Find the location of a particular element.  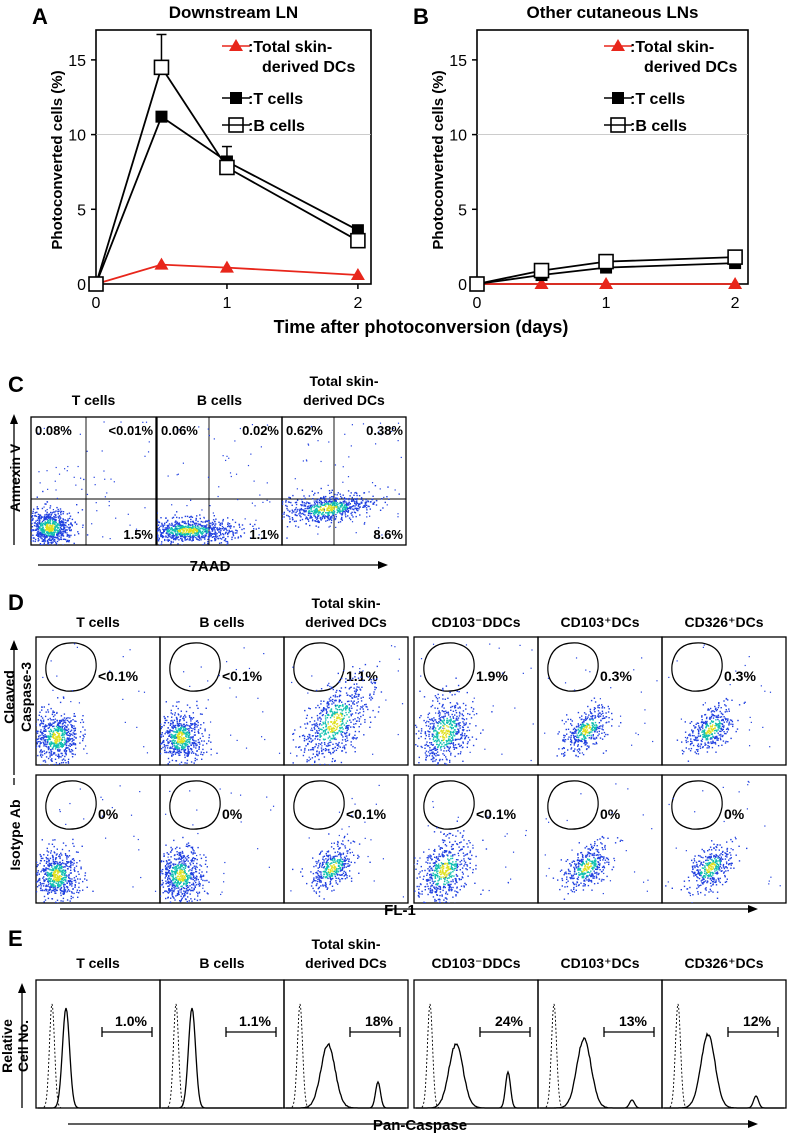

column-title: CD103⁻DDCs is located at coordinates (475, 622).